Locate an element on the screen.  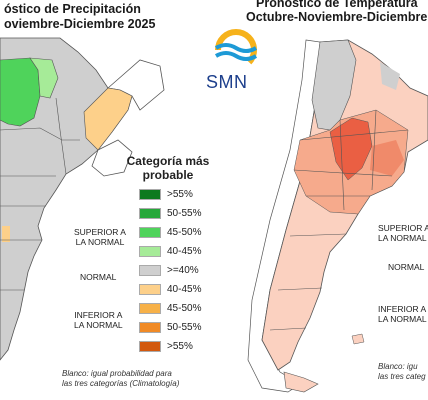
left-superior-line1: SUPERIOR A is located at coordinates (100, 232).